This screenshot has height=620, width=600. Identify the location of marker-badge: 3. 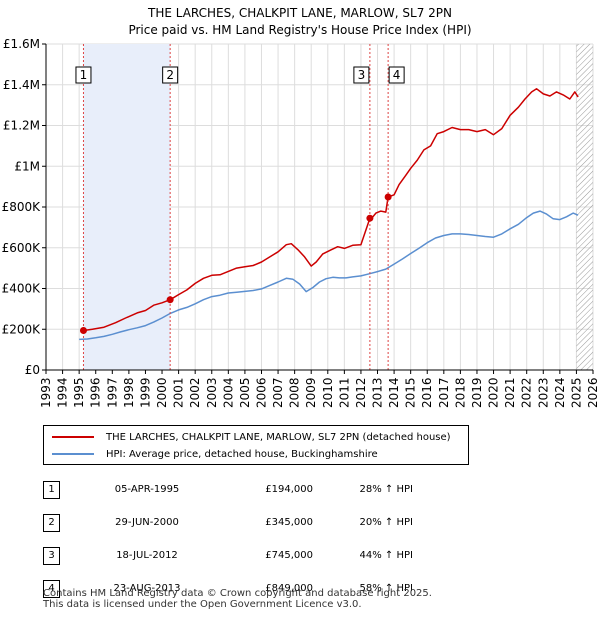
(51, 555).